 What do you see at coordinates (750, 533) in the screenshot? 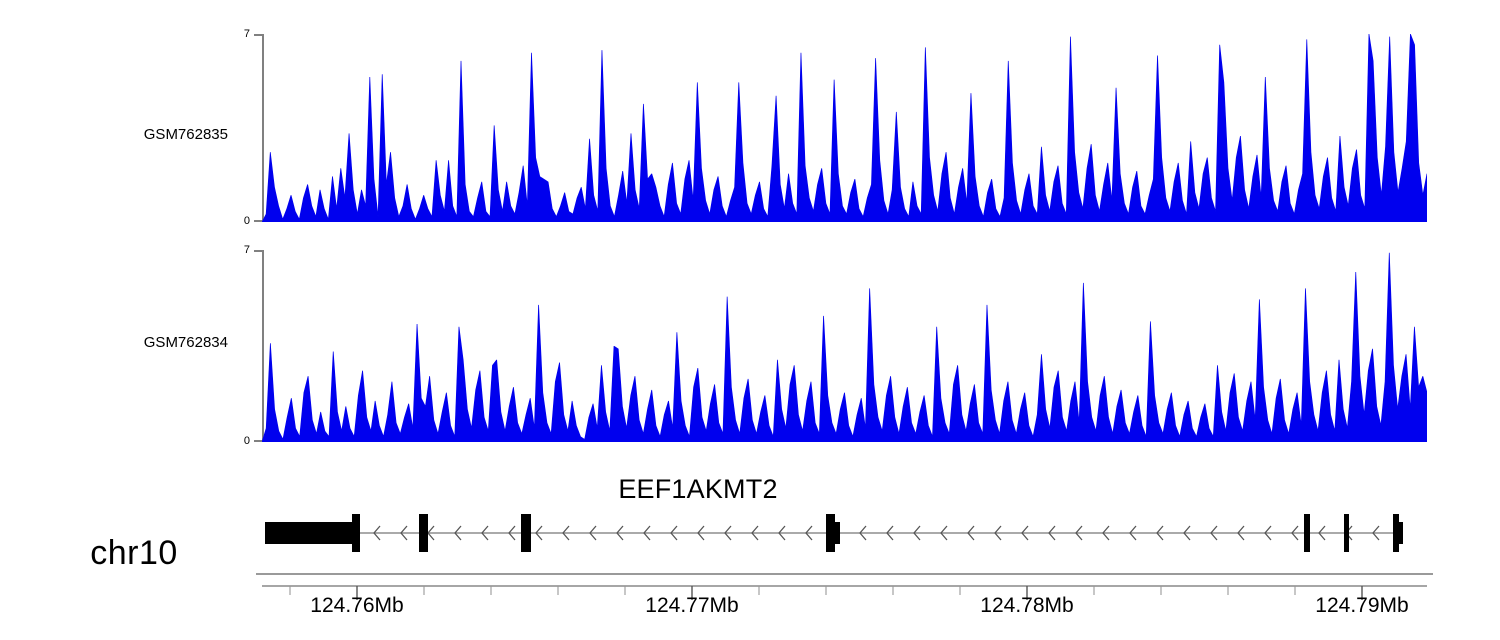
I see `gene-model` at bounding box center [750, 533].